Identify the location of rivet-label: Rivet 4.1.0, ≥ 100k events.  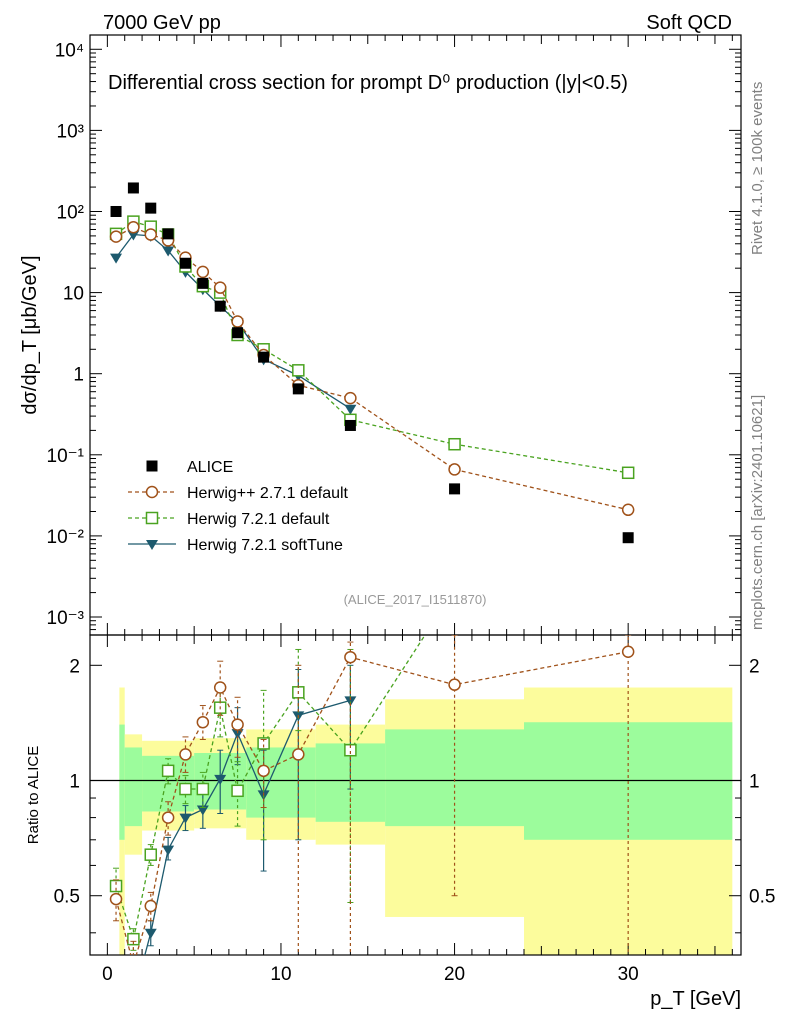
(757, 168).